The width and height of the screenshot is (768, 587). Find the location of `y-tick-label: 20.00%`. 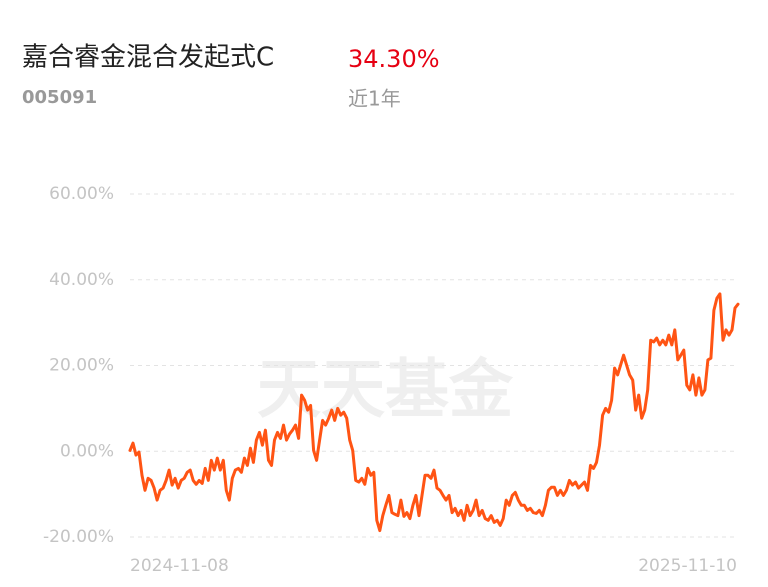

y-tick-label: 20.00% is located at coordinates (81, 366).